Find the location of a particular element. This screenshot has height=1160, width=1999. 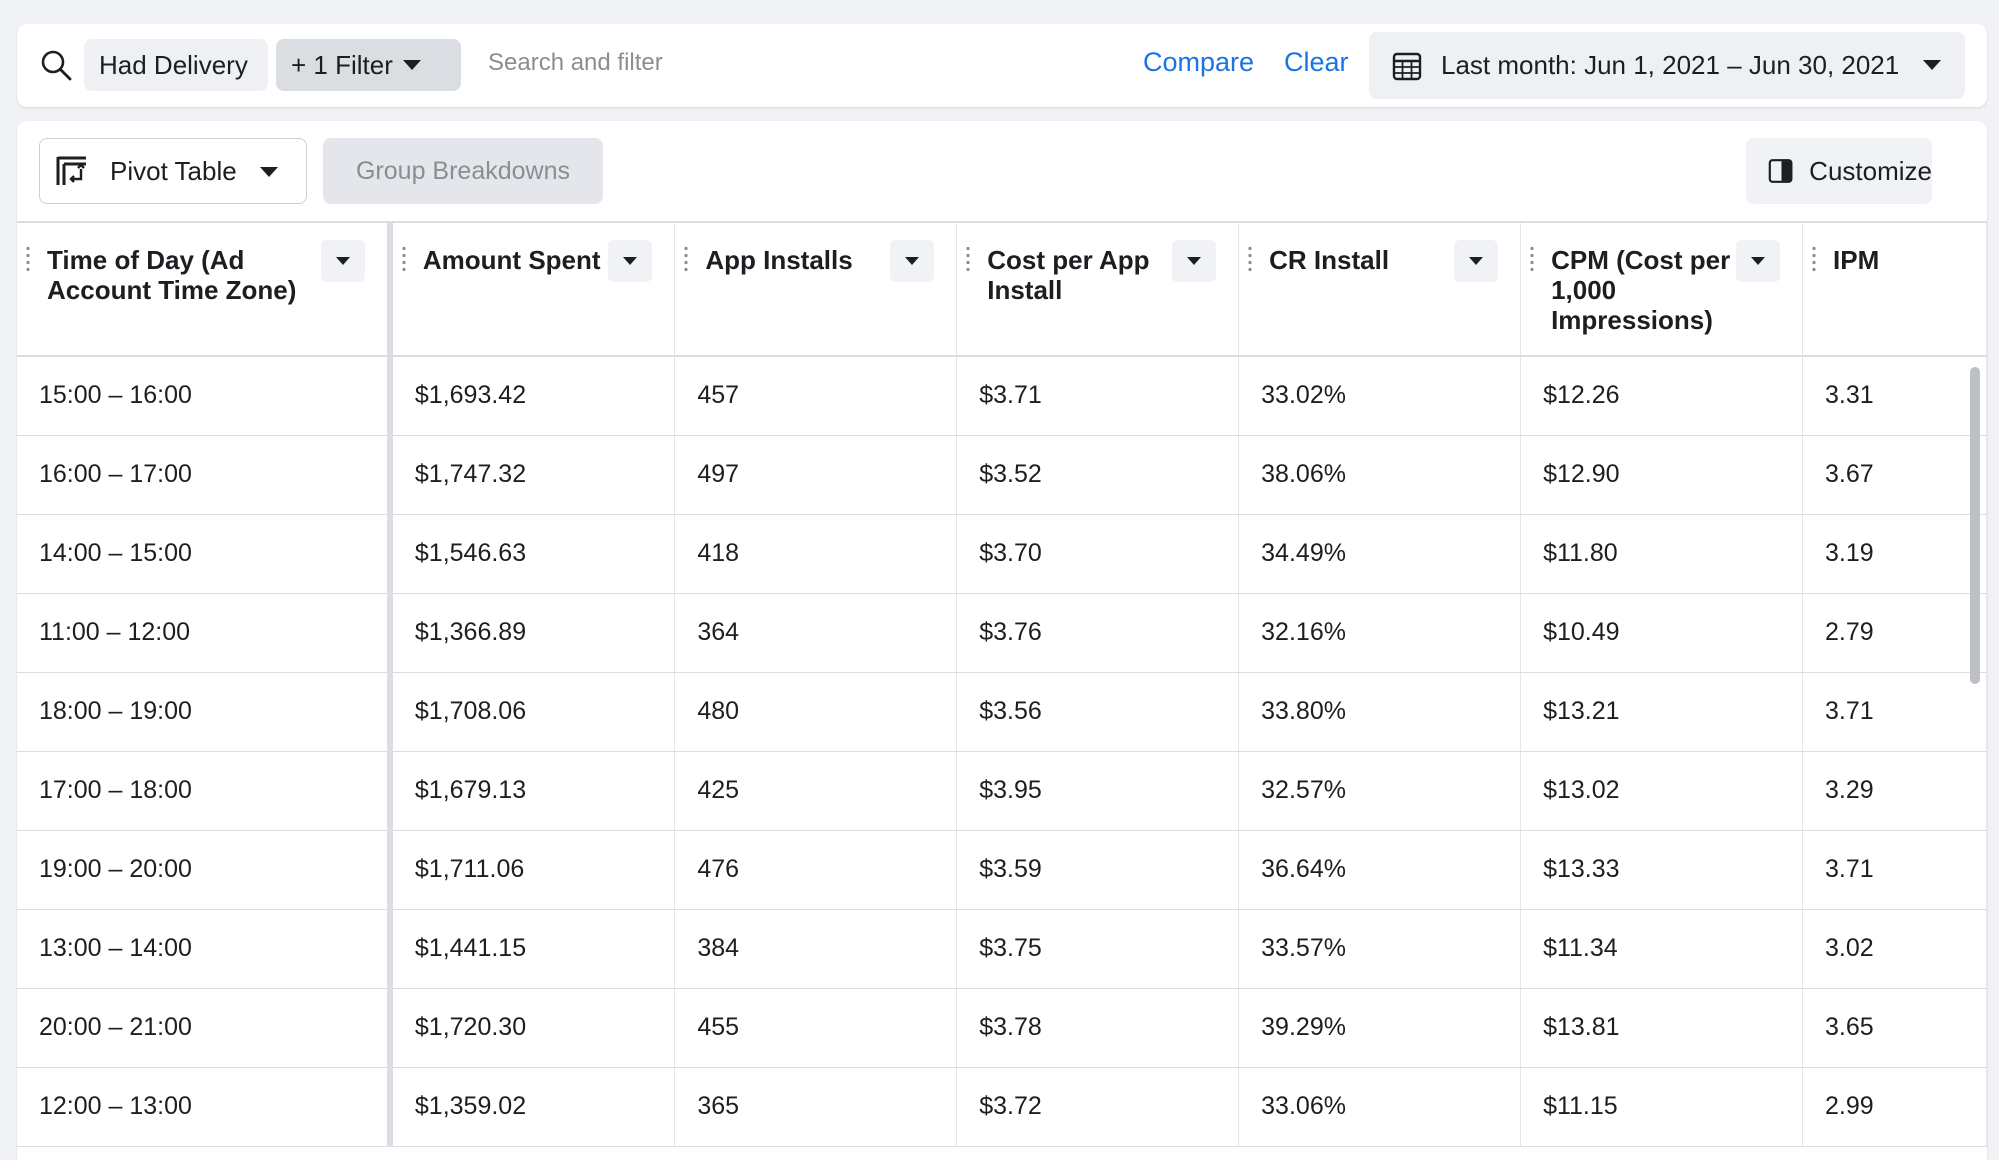

table-cell: $11.34 is located at coordinates (1661, 949).